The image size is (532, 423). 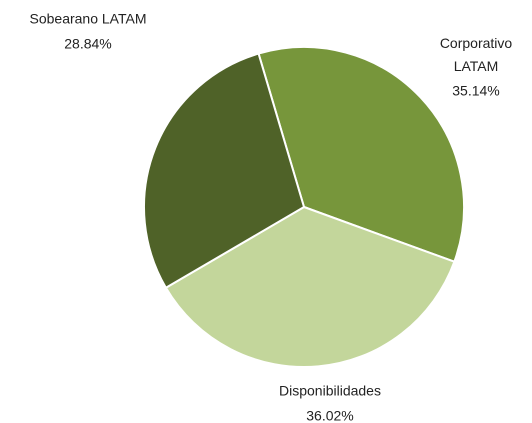 I want to click on slice-value-label: 35.14%, so click(x=475, y=91).